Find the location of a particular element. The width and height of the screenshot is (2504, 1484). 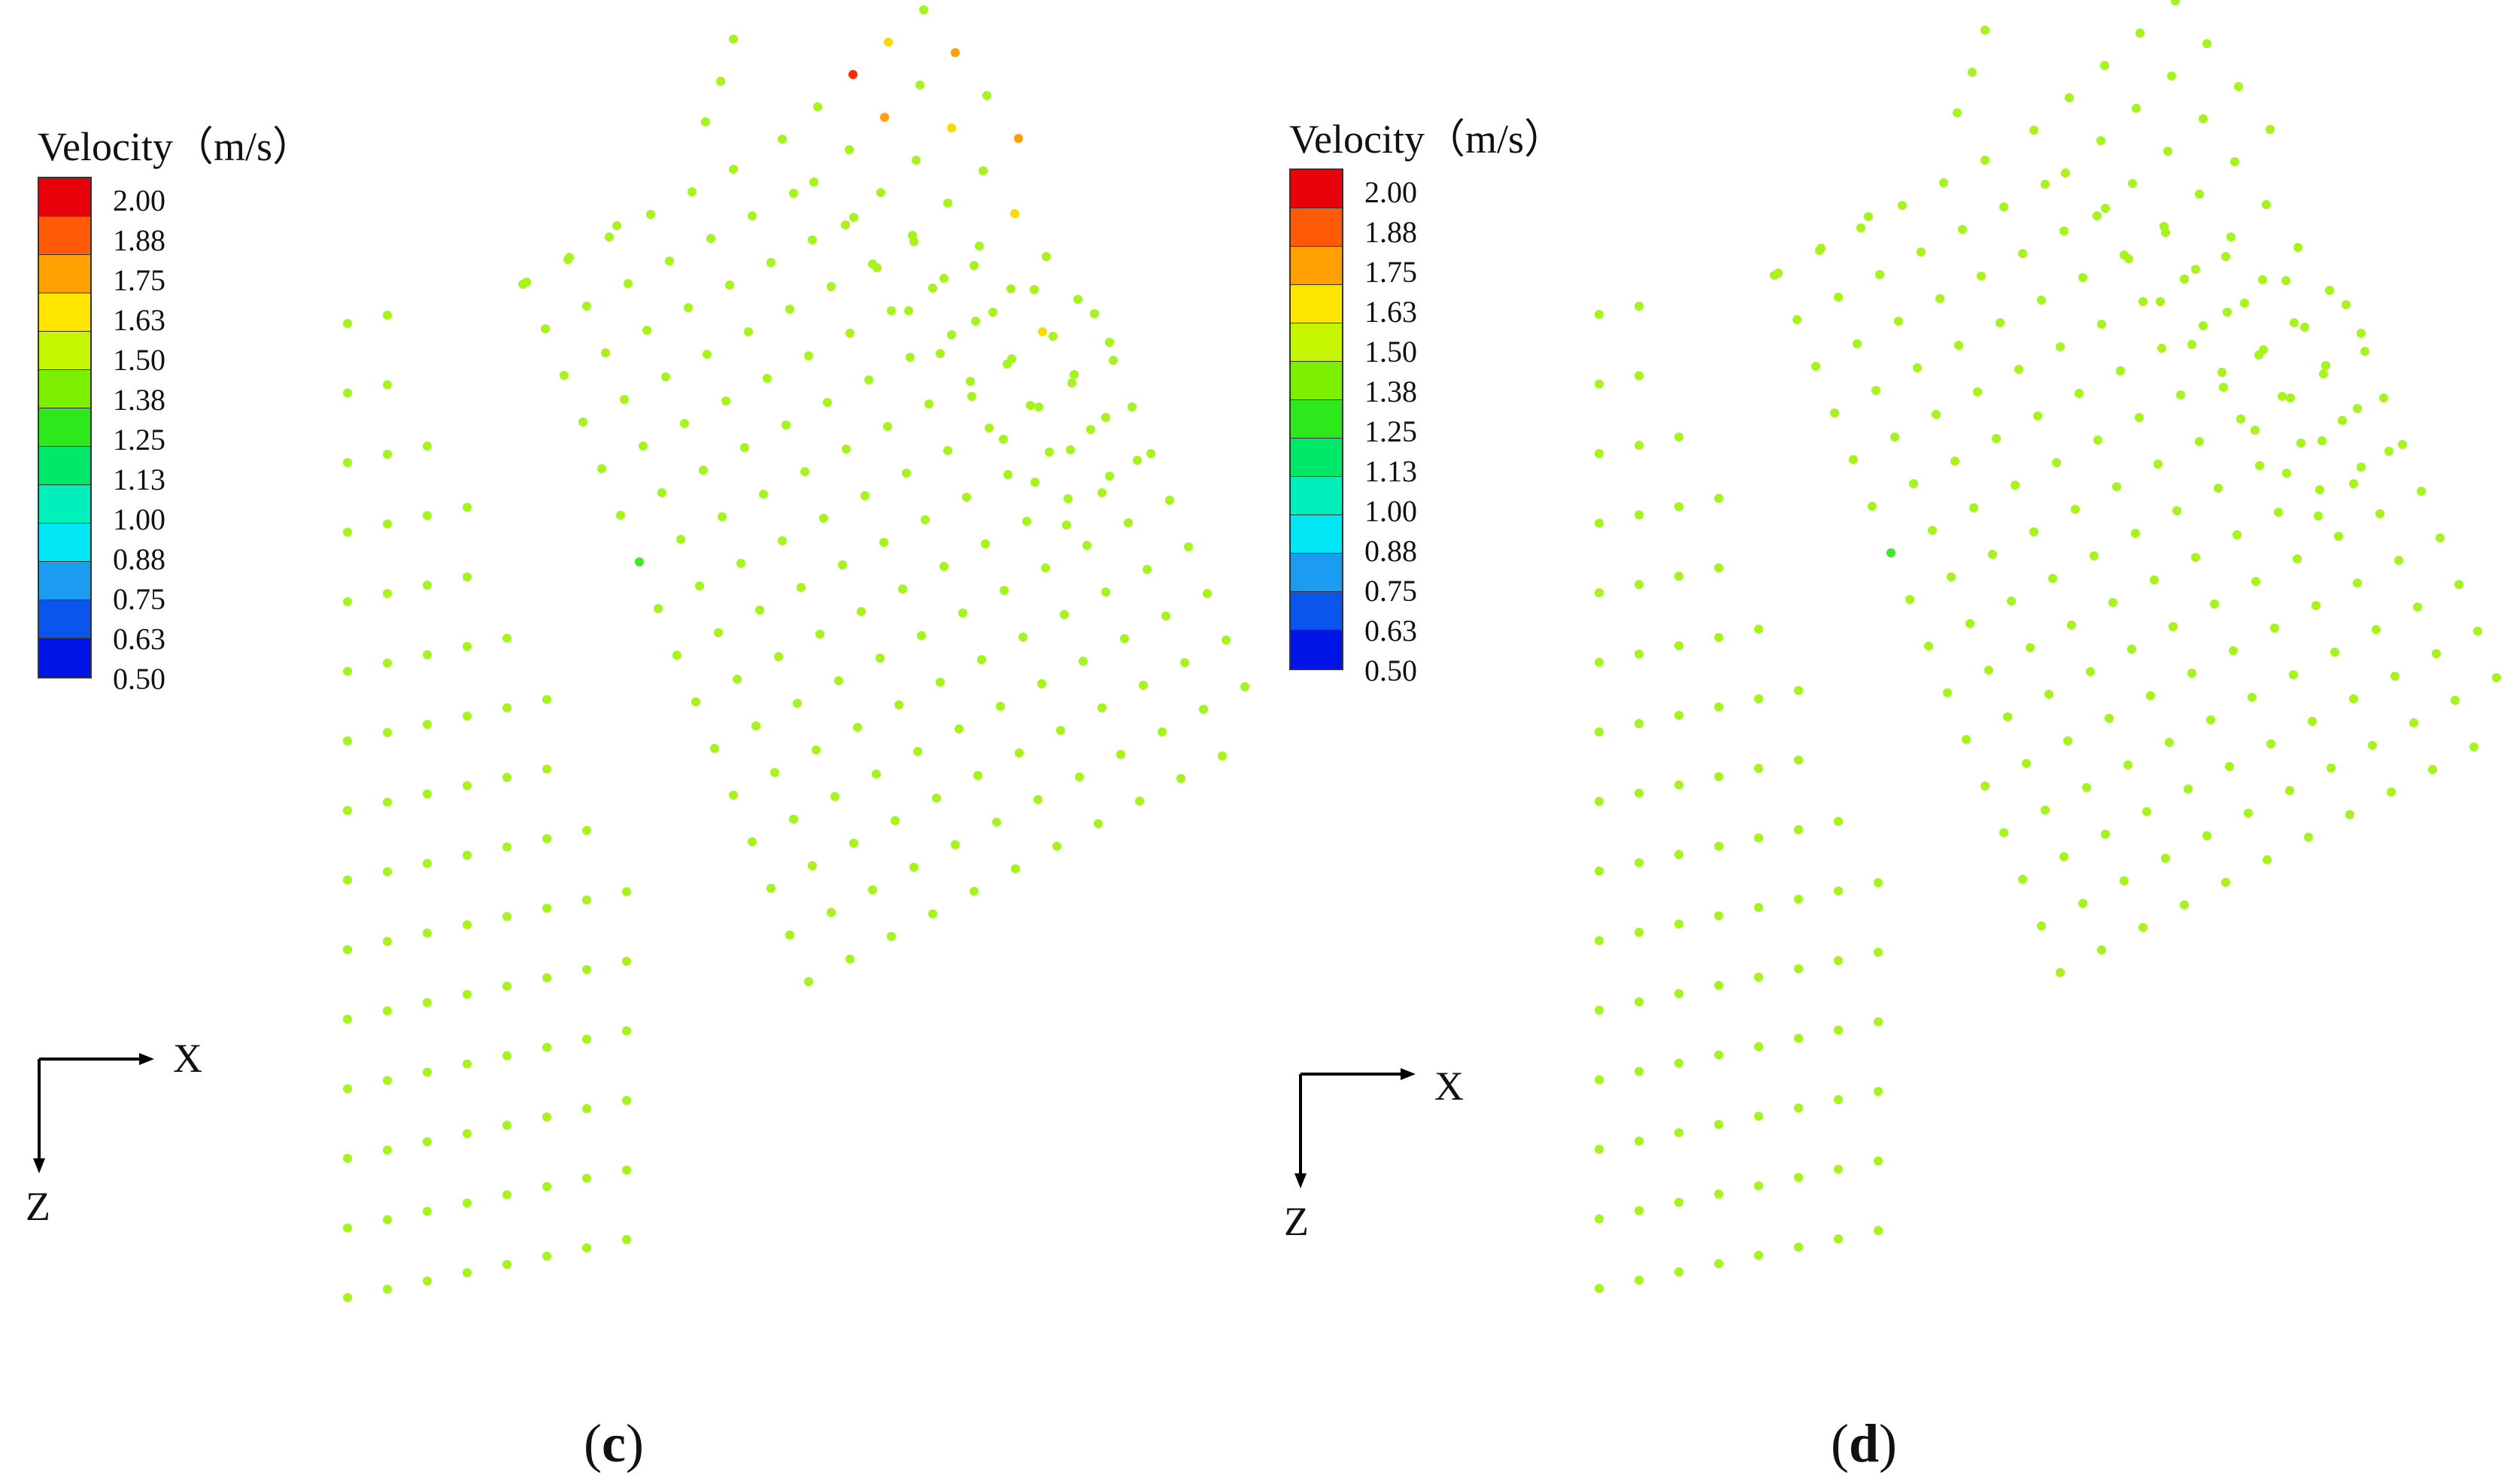

legend-tick-label: 2.00 is located at coordinates (139, 200).